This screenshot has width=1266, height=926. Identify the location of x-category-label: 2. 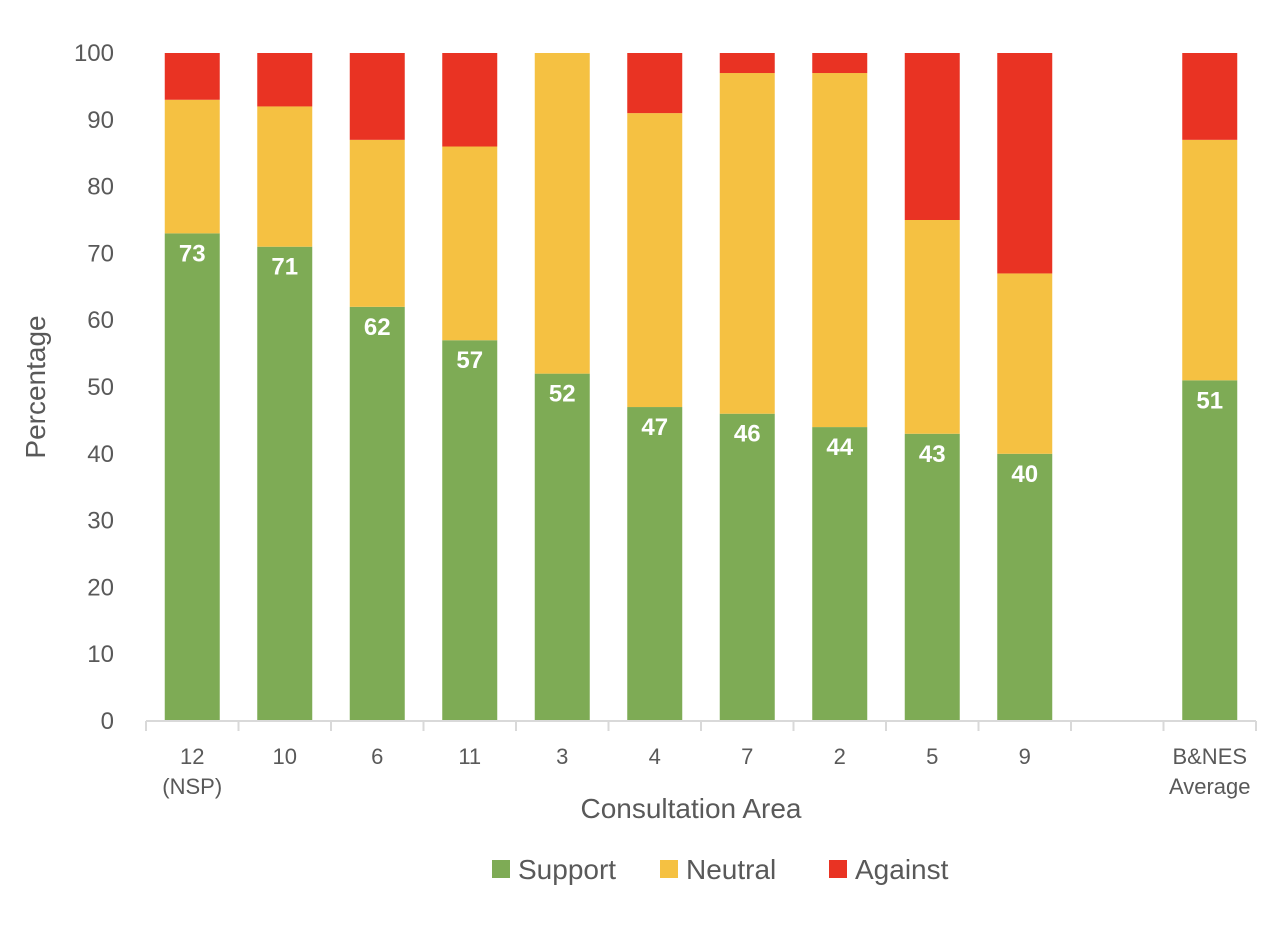
(840, 756).